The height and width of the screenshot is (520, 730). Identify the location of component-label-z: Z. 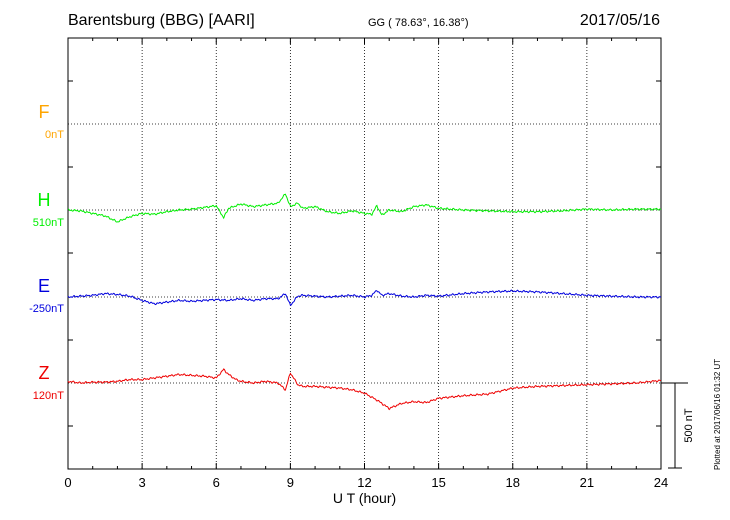
(44, 373).